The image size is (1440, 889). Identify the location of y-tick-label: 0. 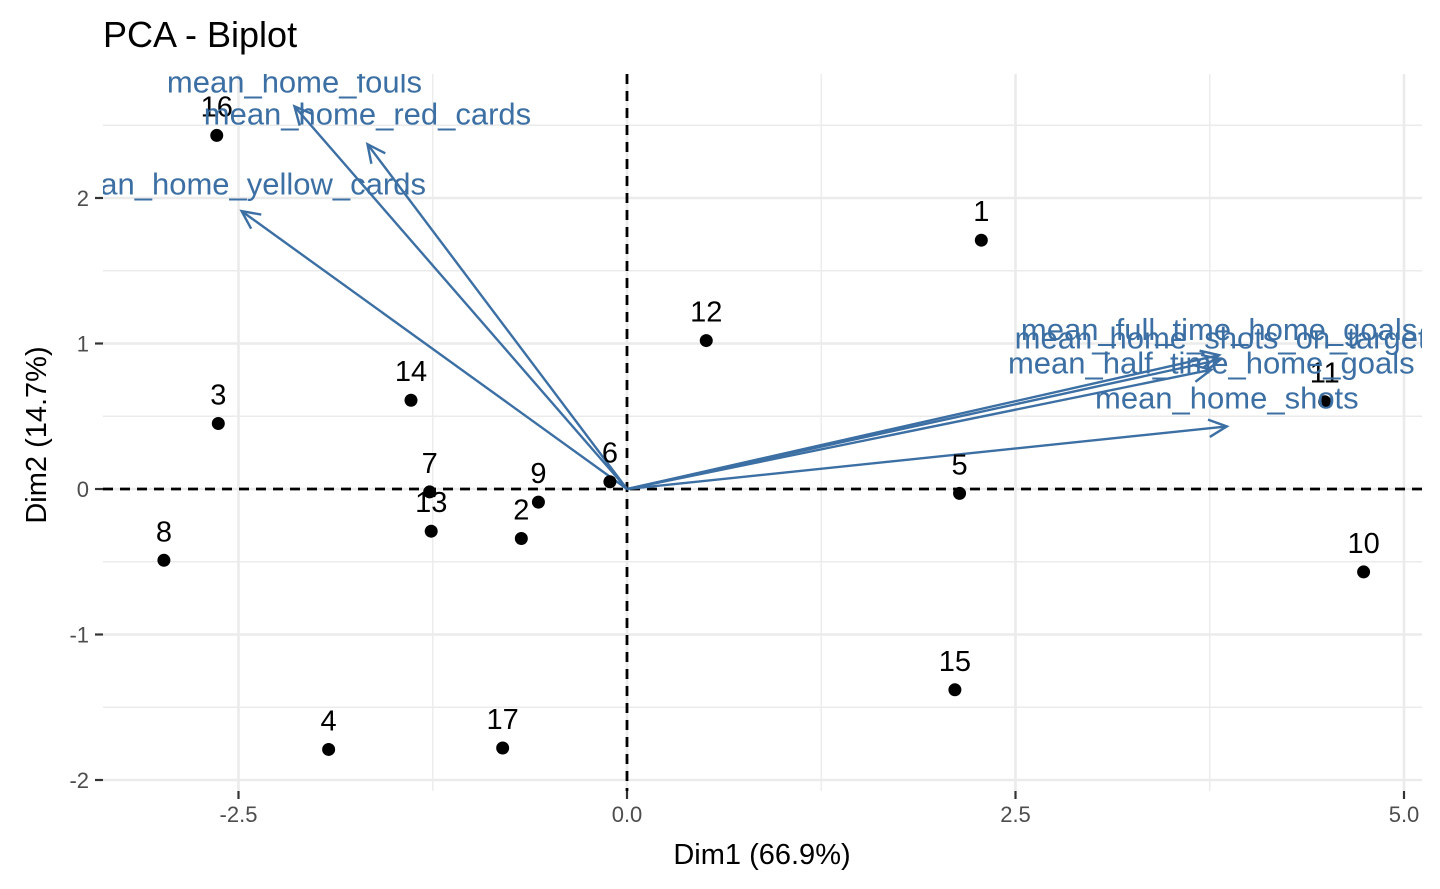
(83, 489).